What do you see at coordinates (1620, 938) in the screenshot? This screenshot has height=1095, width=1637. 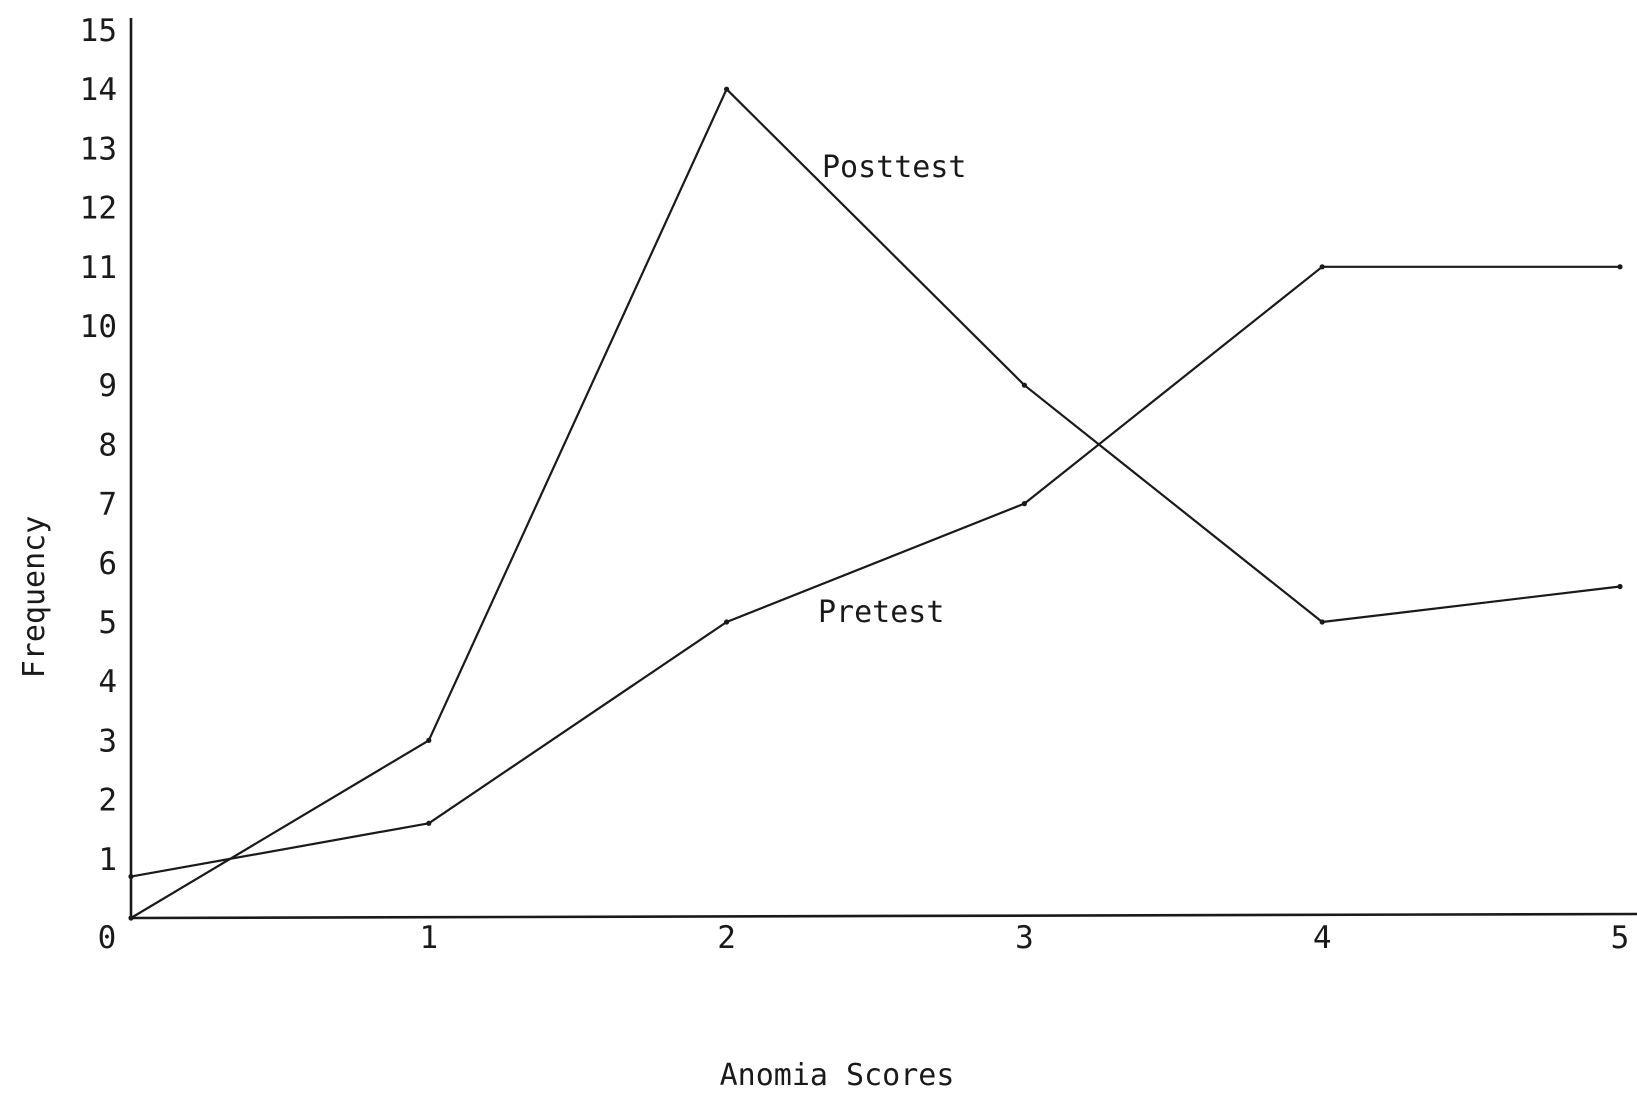 I see `x-tick-label: 5` at bounding box center [1620, 938].